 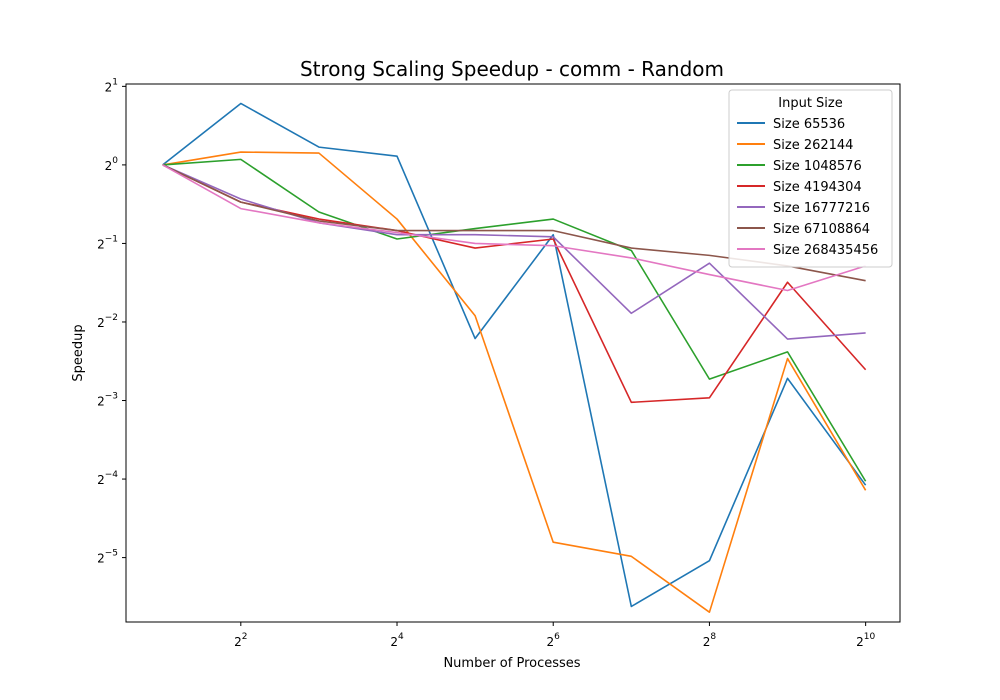 I want to click on x-tick-label: 24, so click(x=397, y=640).